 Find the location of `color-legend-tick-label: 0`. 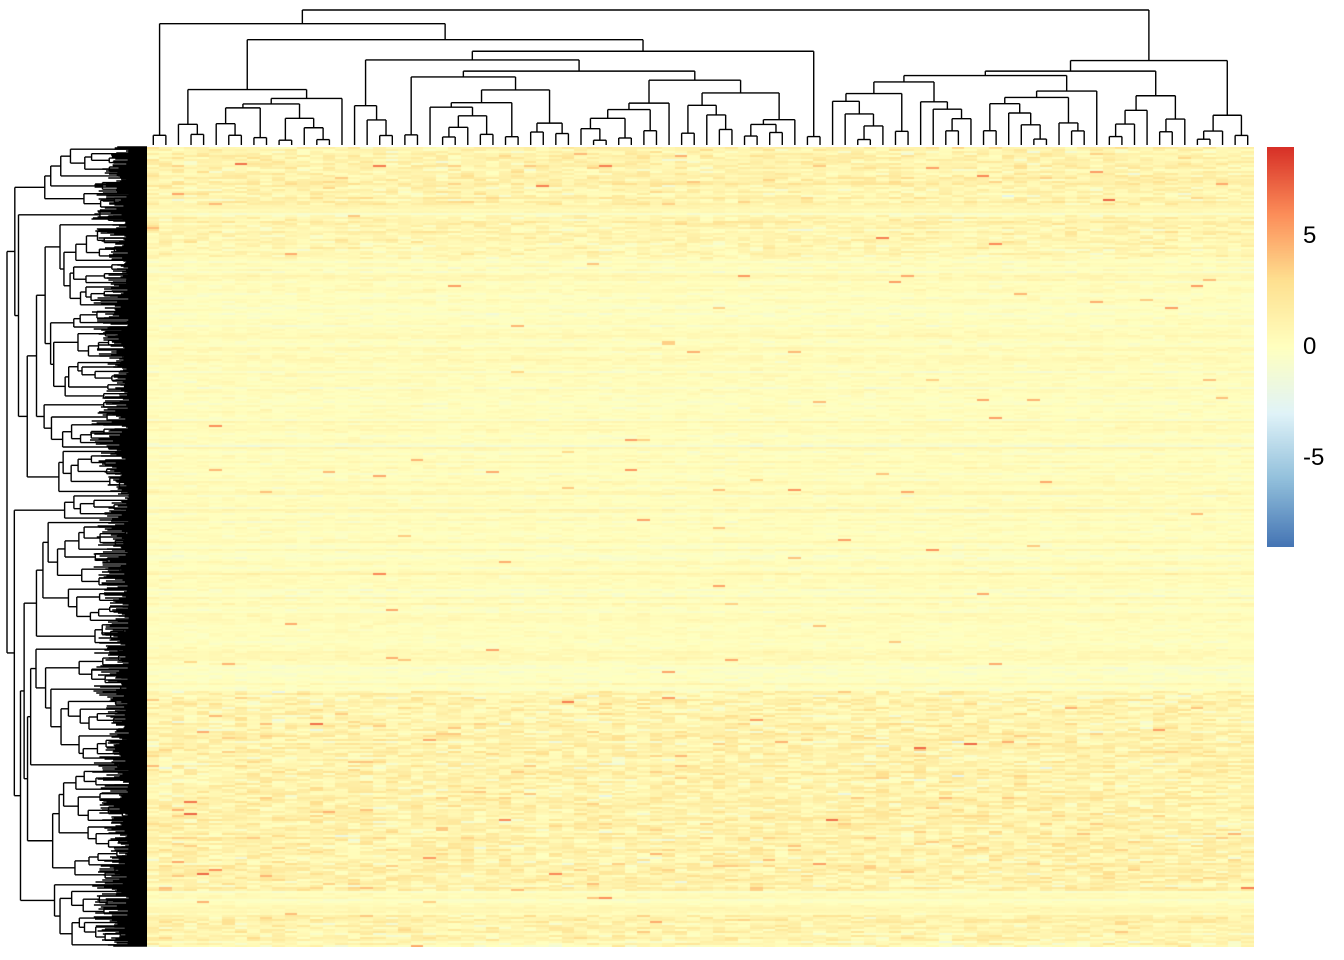

color-legend-tick-label: 0 is located at coordinates (1310, 346).